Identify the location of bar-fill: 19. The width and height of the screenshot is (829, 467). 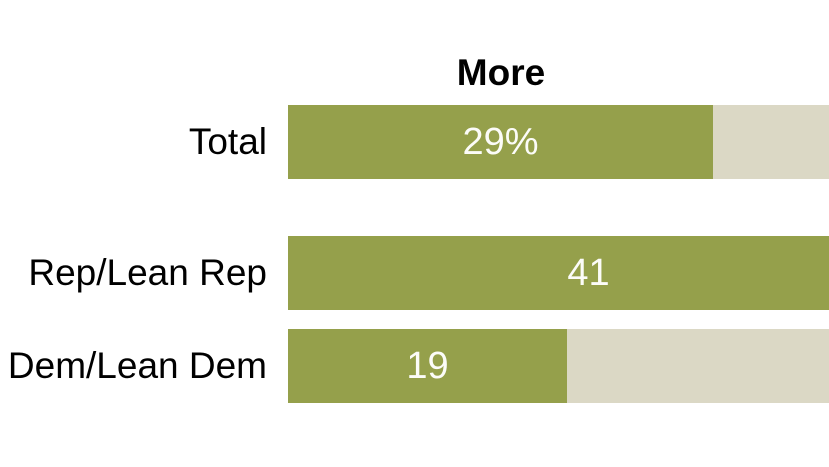
(427, 366).